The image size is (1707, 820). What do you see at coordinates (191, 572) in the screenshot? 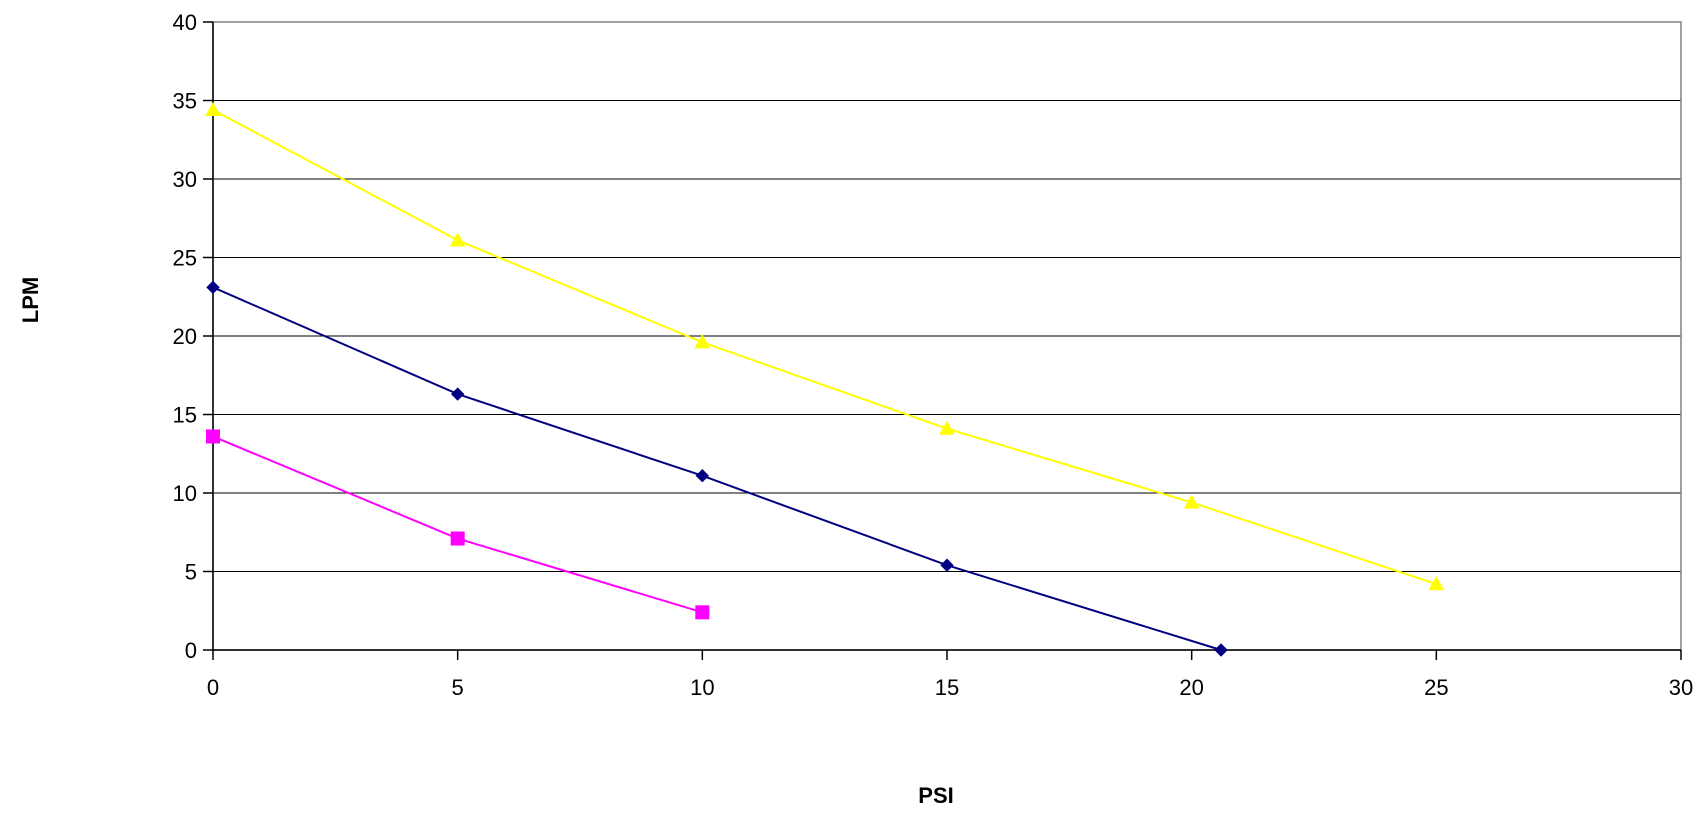
I see `y-tick-label: 5` at bounding box center [191, 572].